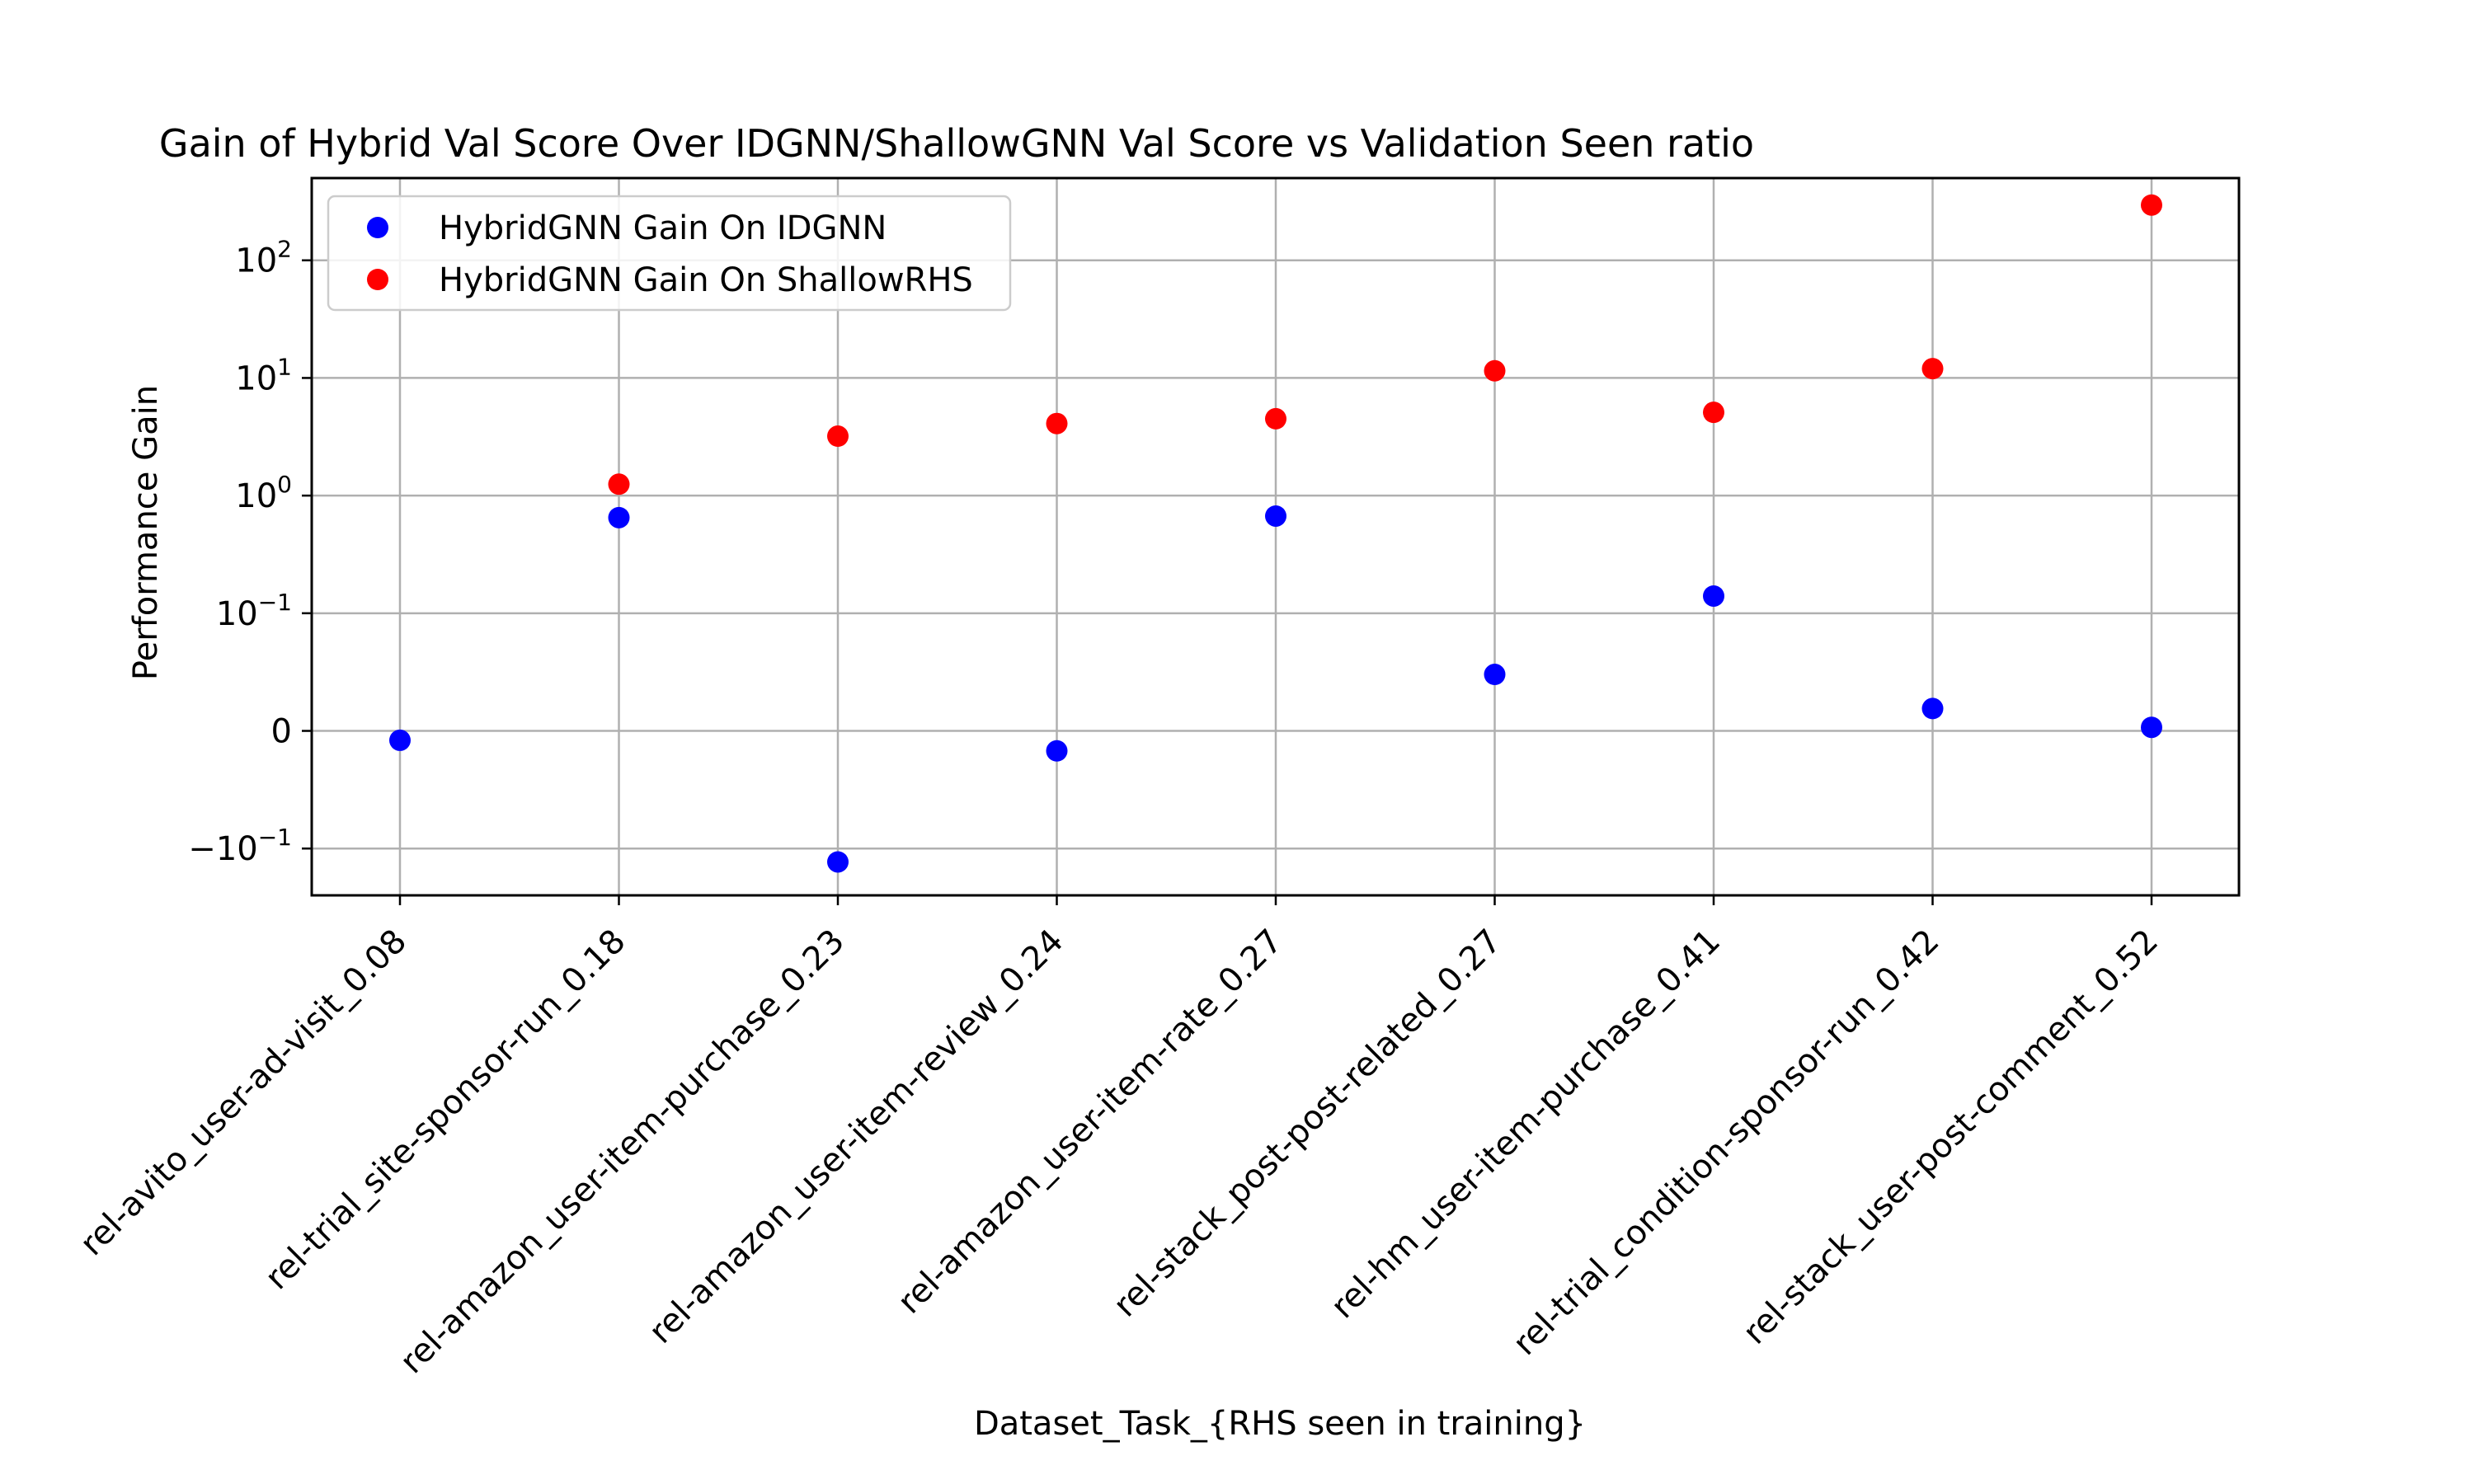 The image size is (2474, 1484). I want to click on x-tick-label: rel-amazon_user-item-review_0.24, so click(856, 1137).